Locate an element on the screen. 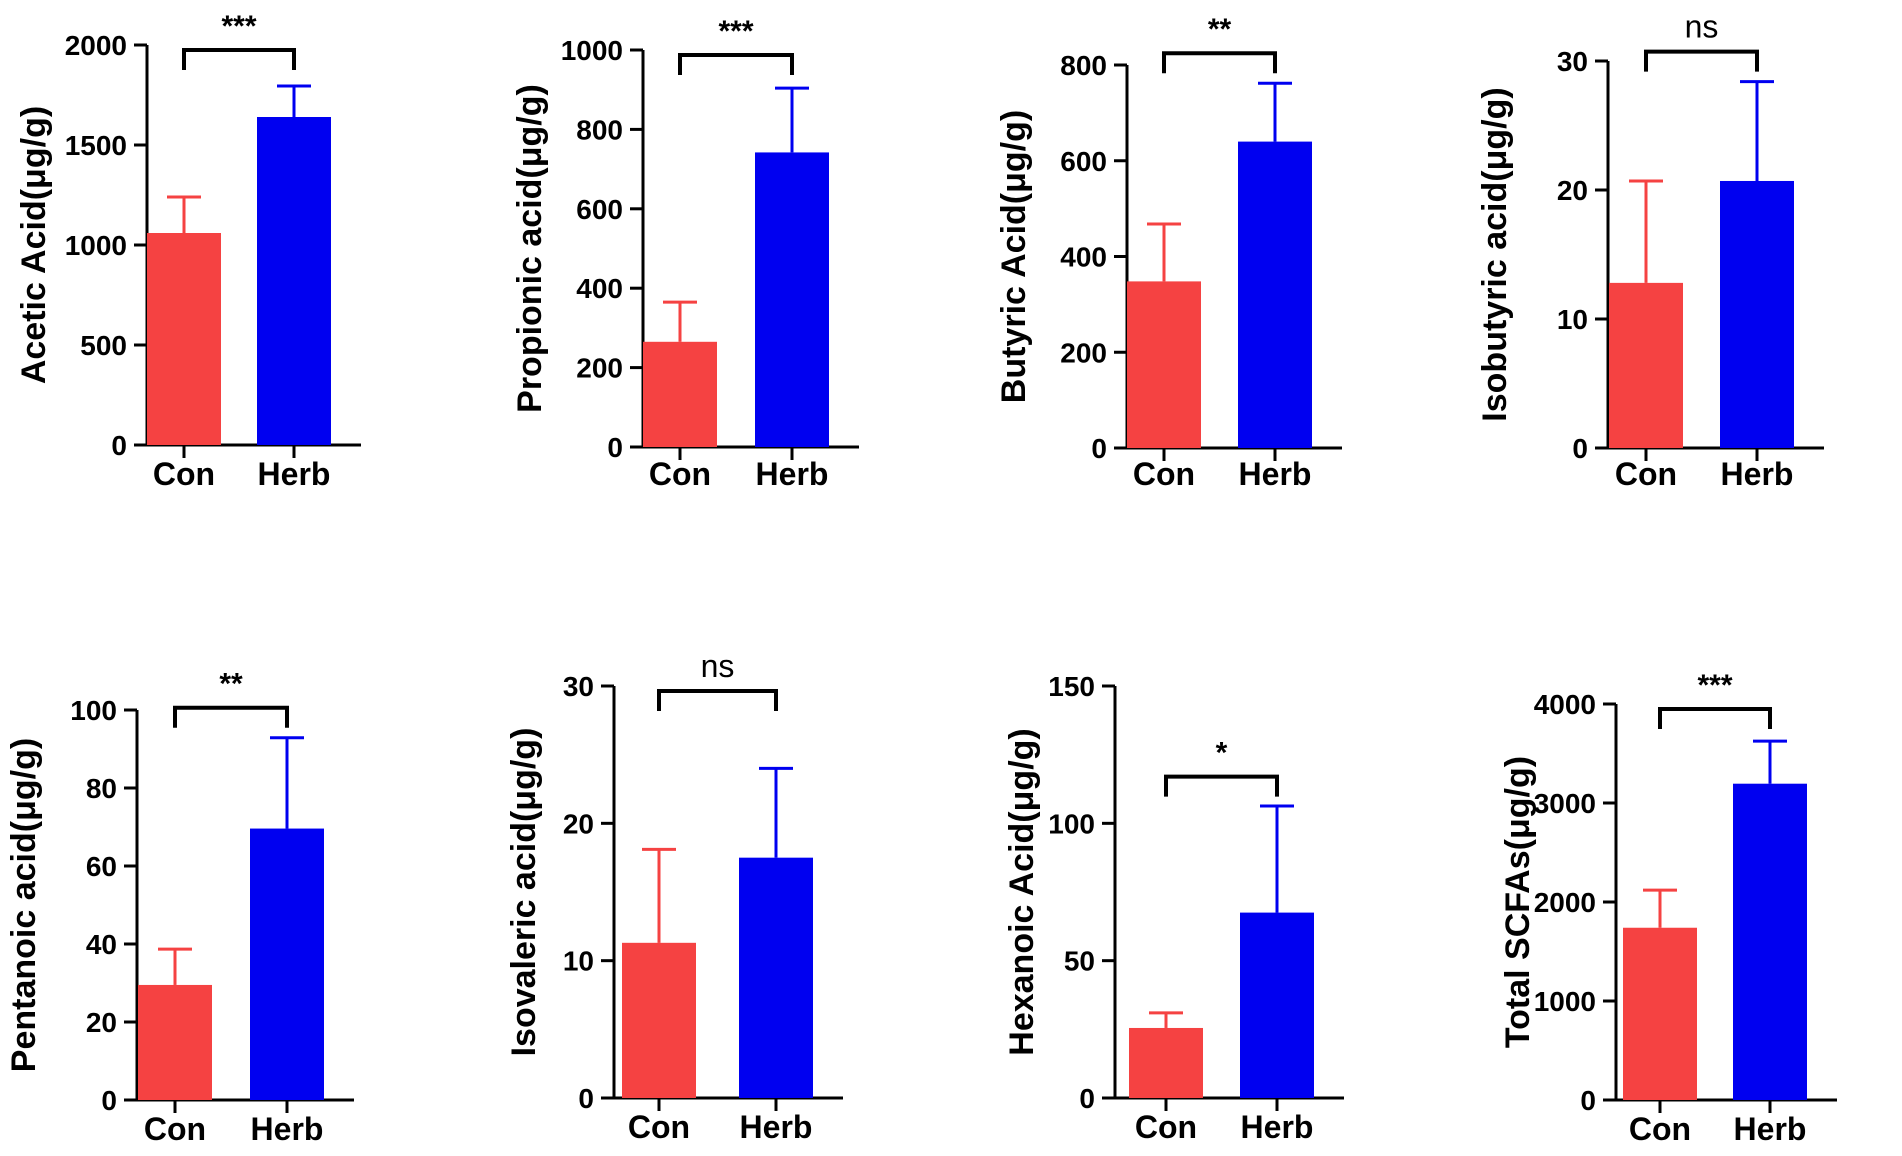 Image resolution: width=1902 pixels, height=1156 pixels. panel-3-y-tick-label: 400 is located at coordinates (1083, 257).